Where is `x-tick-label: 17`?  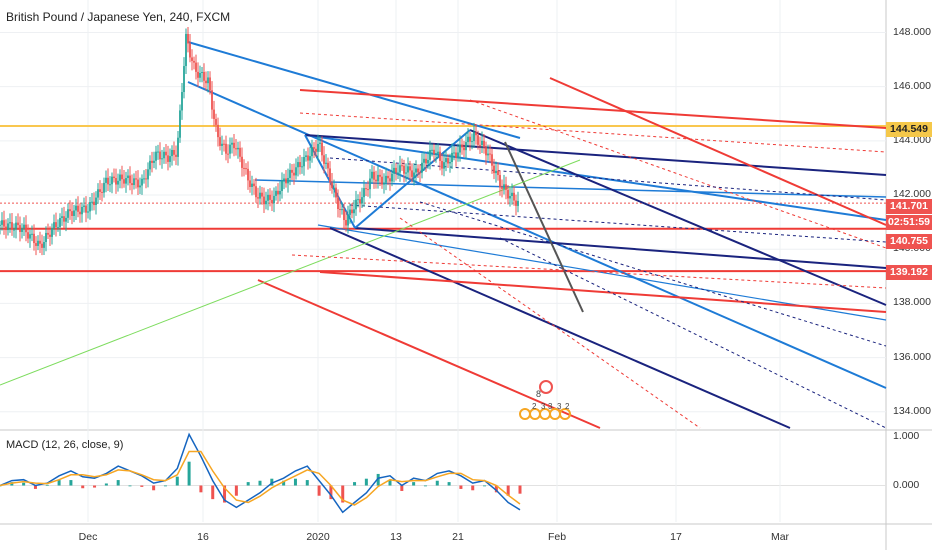 x-tick-label: 17 is located at coordinates (676, 537).